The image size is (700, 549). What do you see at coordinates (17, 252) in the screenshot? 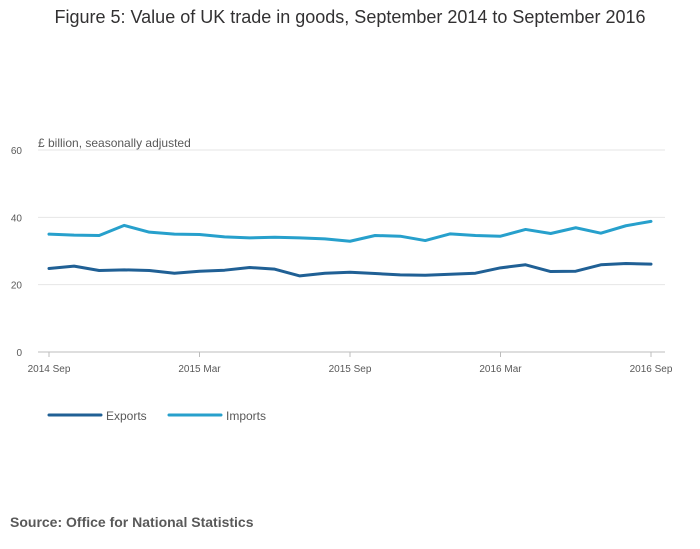
I see `y-axis-ticks: 0 20 40 60` at bounding box center [17, 252].